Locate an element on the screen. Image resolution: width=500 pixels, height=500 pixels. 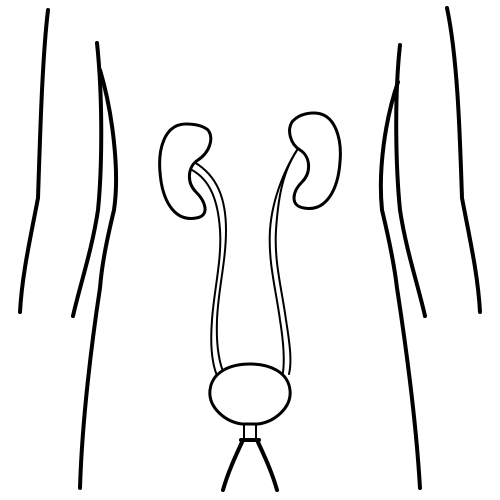
left-ureter-outer is located at coordinates (206, 274).